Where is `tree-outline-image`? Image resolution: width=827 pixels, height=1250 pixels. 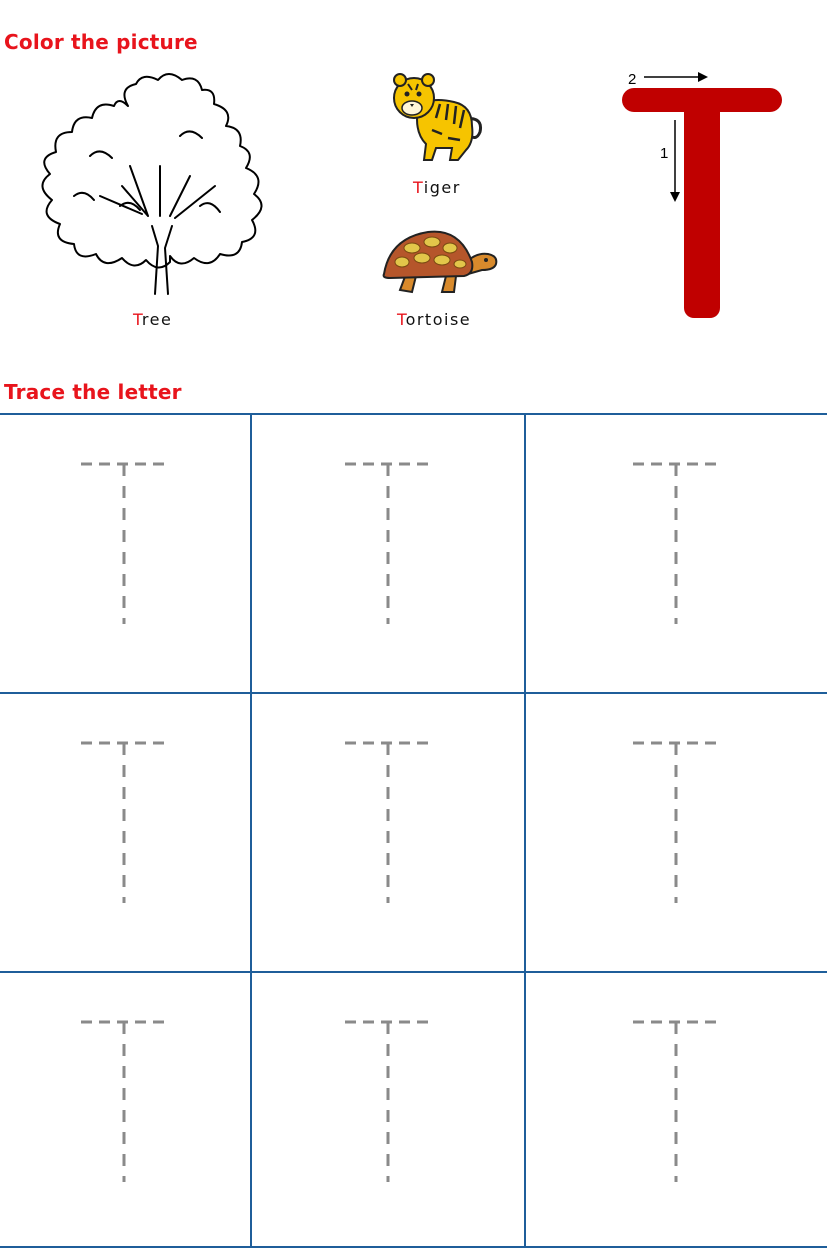
tree-outline-image is located at coordinates (152, 184).